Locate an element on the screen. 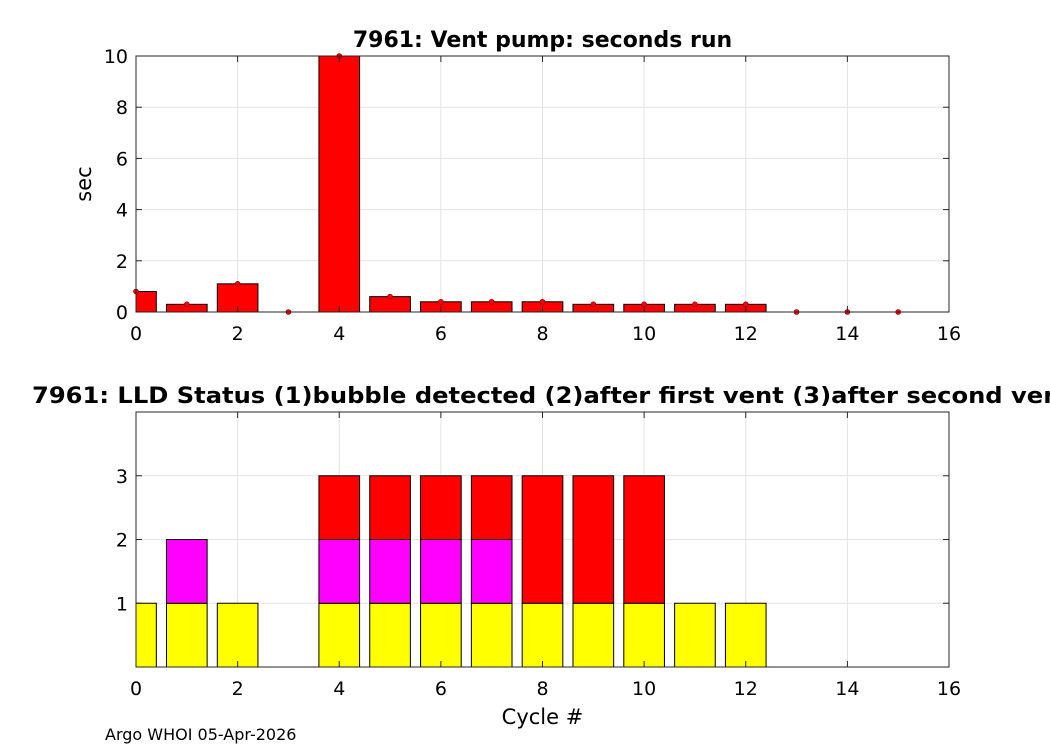  x-axis-label: Cycle # is located at coordinates (543, 717).